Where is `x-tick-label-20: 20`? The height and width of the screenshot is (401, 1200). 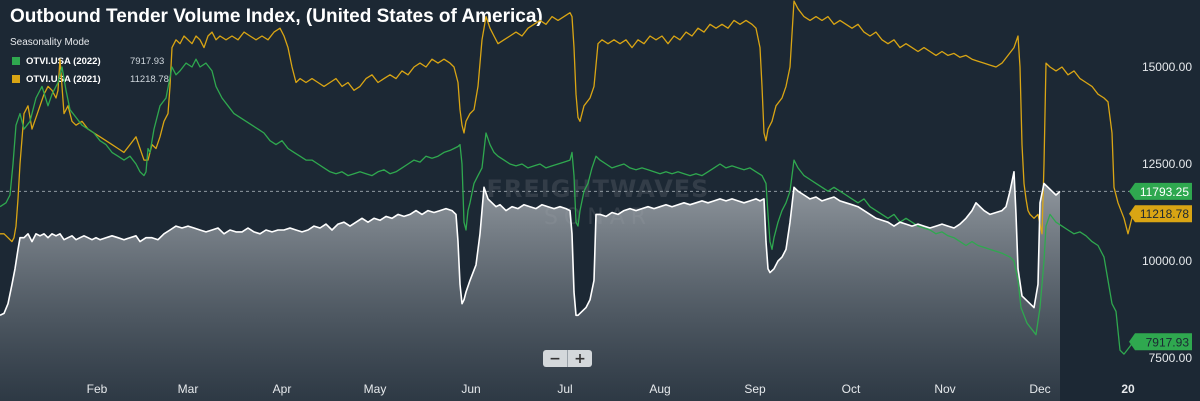
x-tick-label-20: 20 is located at coordinates (1128, 389).